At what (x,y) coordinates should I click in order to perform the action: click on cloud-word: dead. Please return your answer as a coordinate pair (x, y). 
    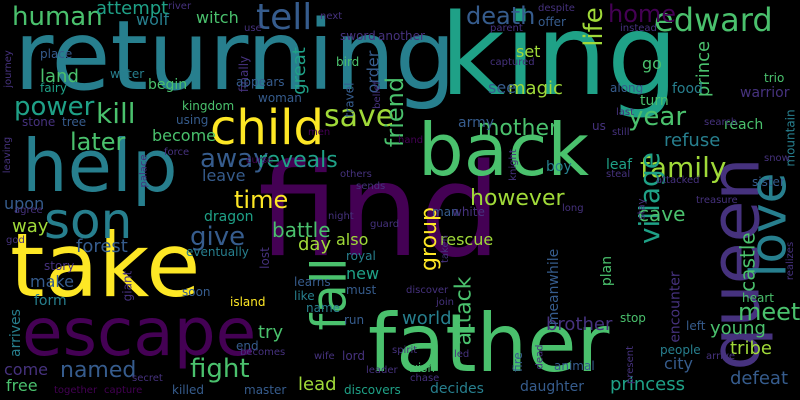
    Looking at the image, I should click on (540, 357).